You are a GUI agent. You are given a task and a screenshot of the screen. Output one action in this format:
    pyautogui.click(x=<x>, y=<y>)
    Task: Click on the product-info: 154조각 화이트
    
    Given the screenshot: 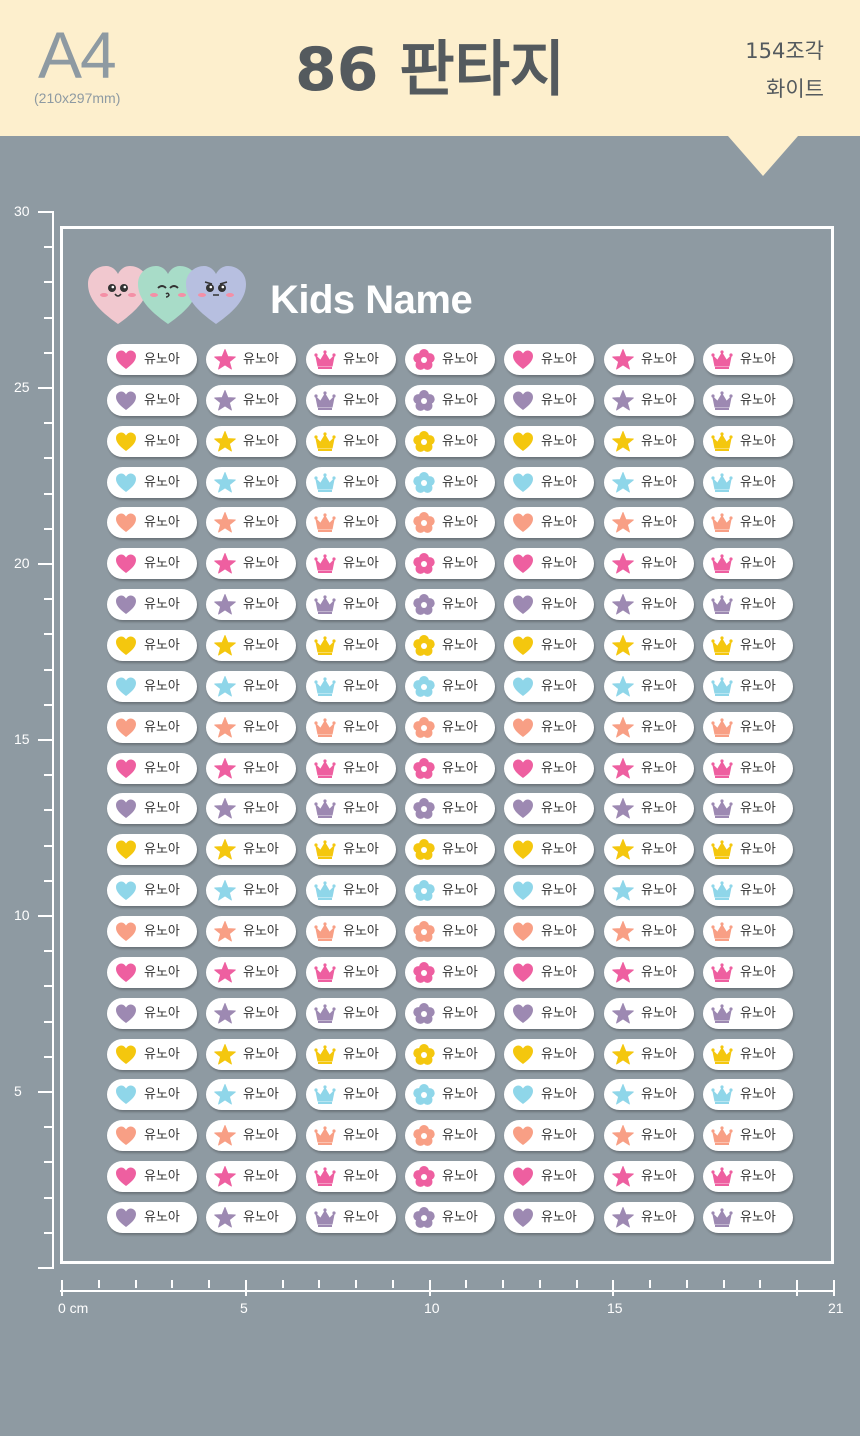 What is the action you would take?
    pyautogui.click(x=784, y=70)
    